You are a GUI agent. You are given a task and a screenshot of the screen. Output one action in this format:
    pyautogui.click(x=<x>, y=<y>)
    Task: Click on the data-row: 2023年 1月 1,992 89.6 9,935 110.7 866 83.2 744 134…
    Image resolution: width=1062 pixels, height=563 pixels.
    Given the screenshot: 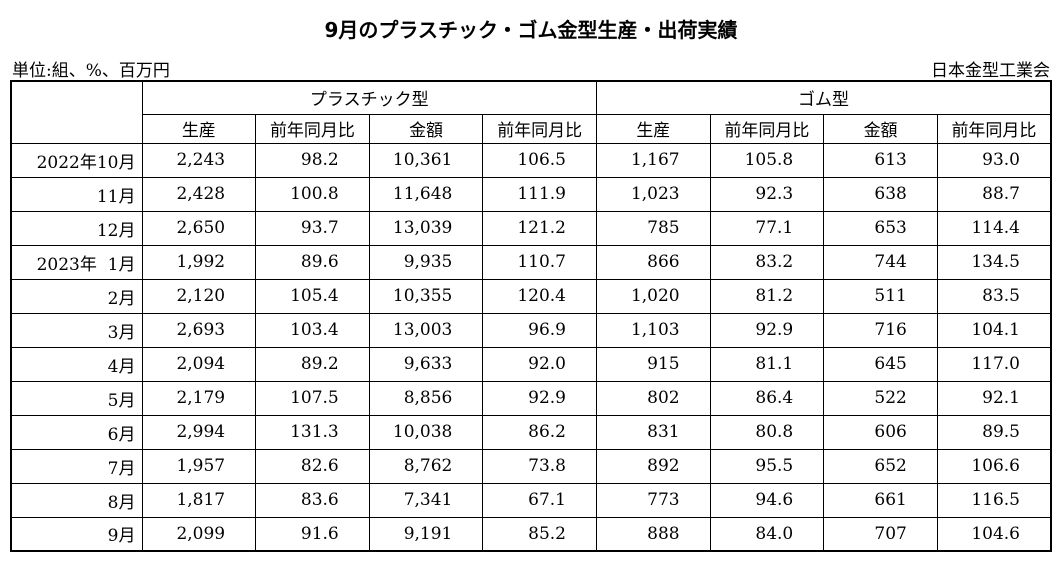 What is the action you would take?
    pyautogui.click(x=531, y=262)
    